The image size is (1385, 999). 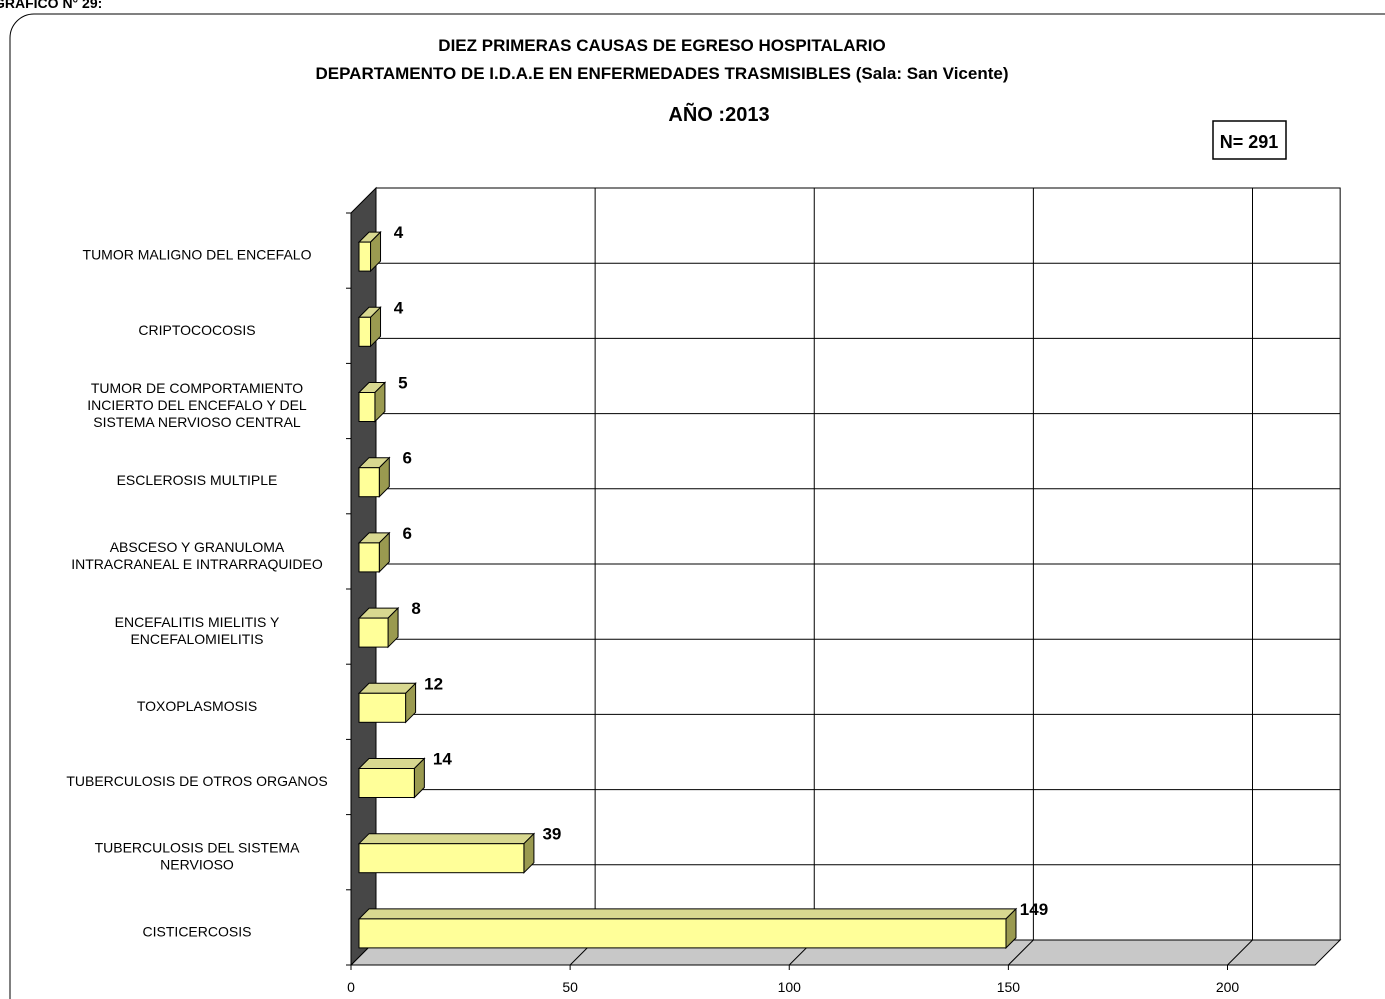 I want to click on category-label: CISTICERCOSIS, so click(x=197, y=931).